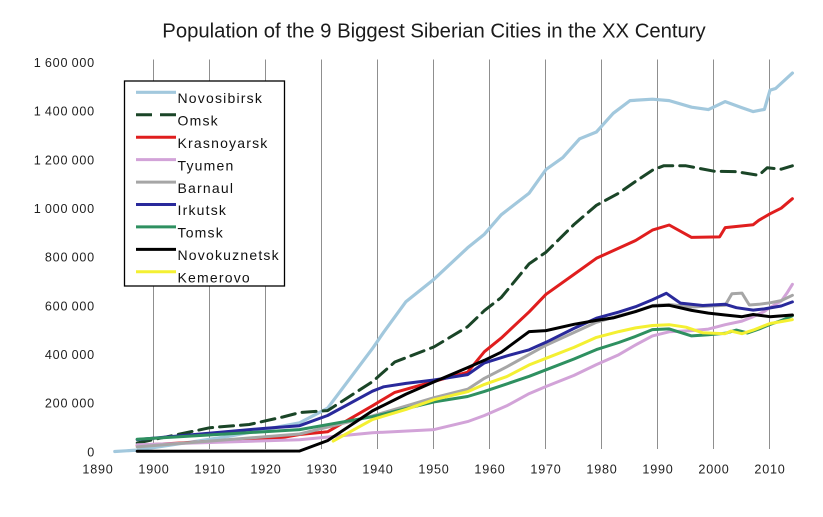 Image resolution: width=823 pixels, height=517 pixels. I want to click on svg-text: Krasnoyarsk, so click(223, 143).